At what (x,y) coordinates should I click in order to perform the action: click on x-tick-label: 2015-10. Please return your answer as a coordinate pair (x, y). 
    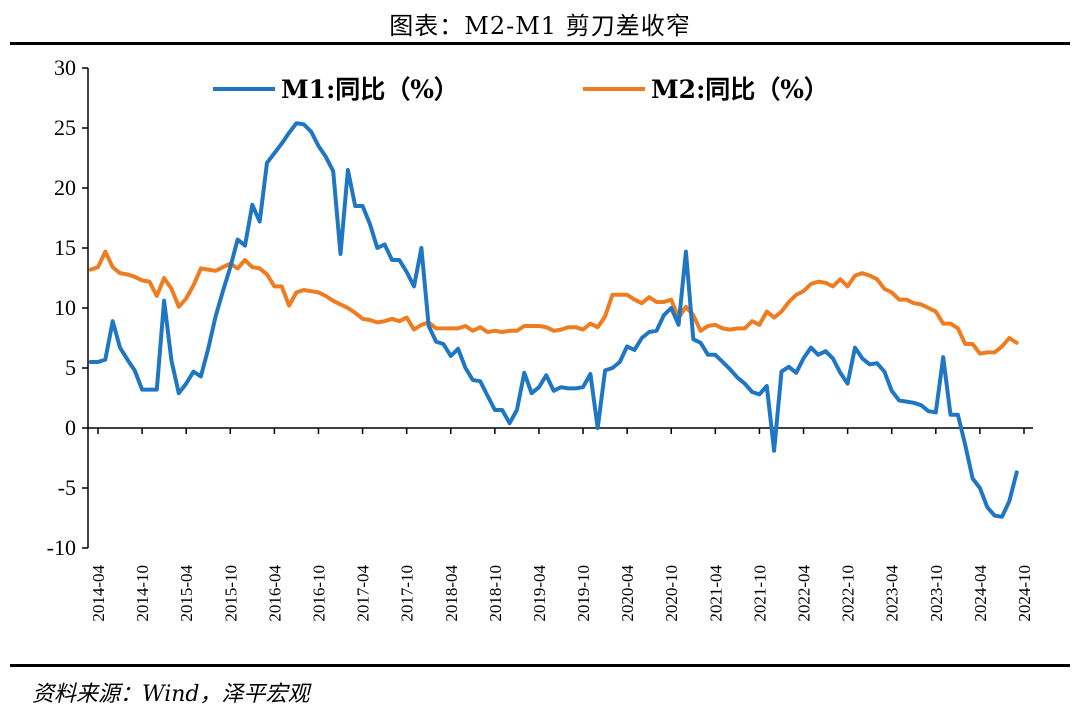
    Looking at the image, I should click on (230, 593).